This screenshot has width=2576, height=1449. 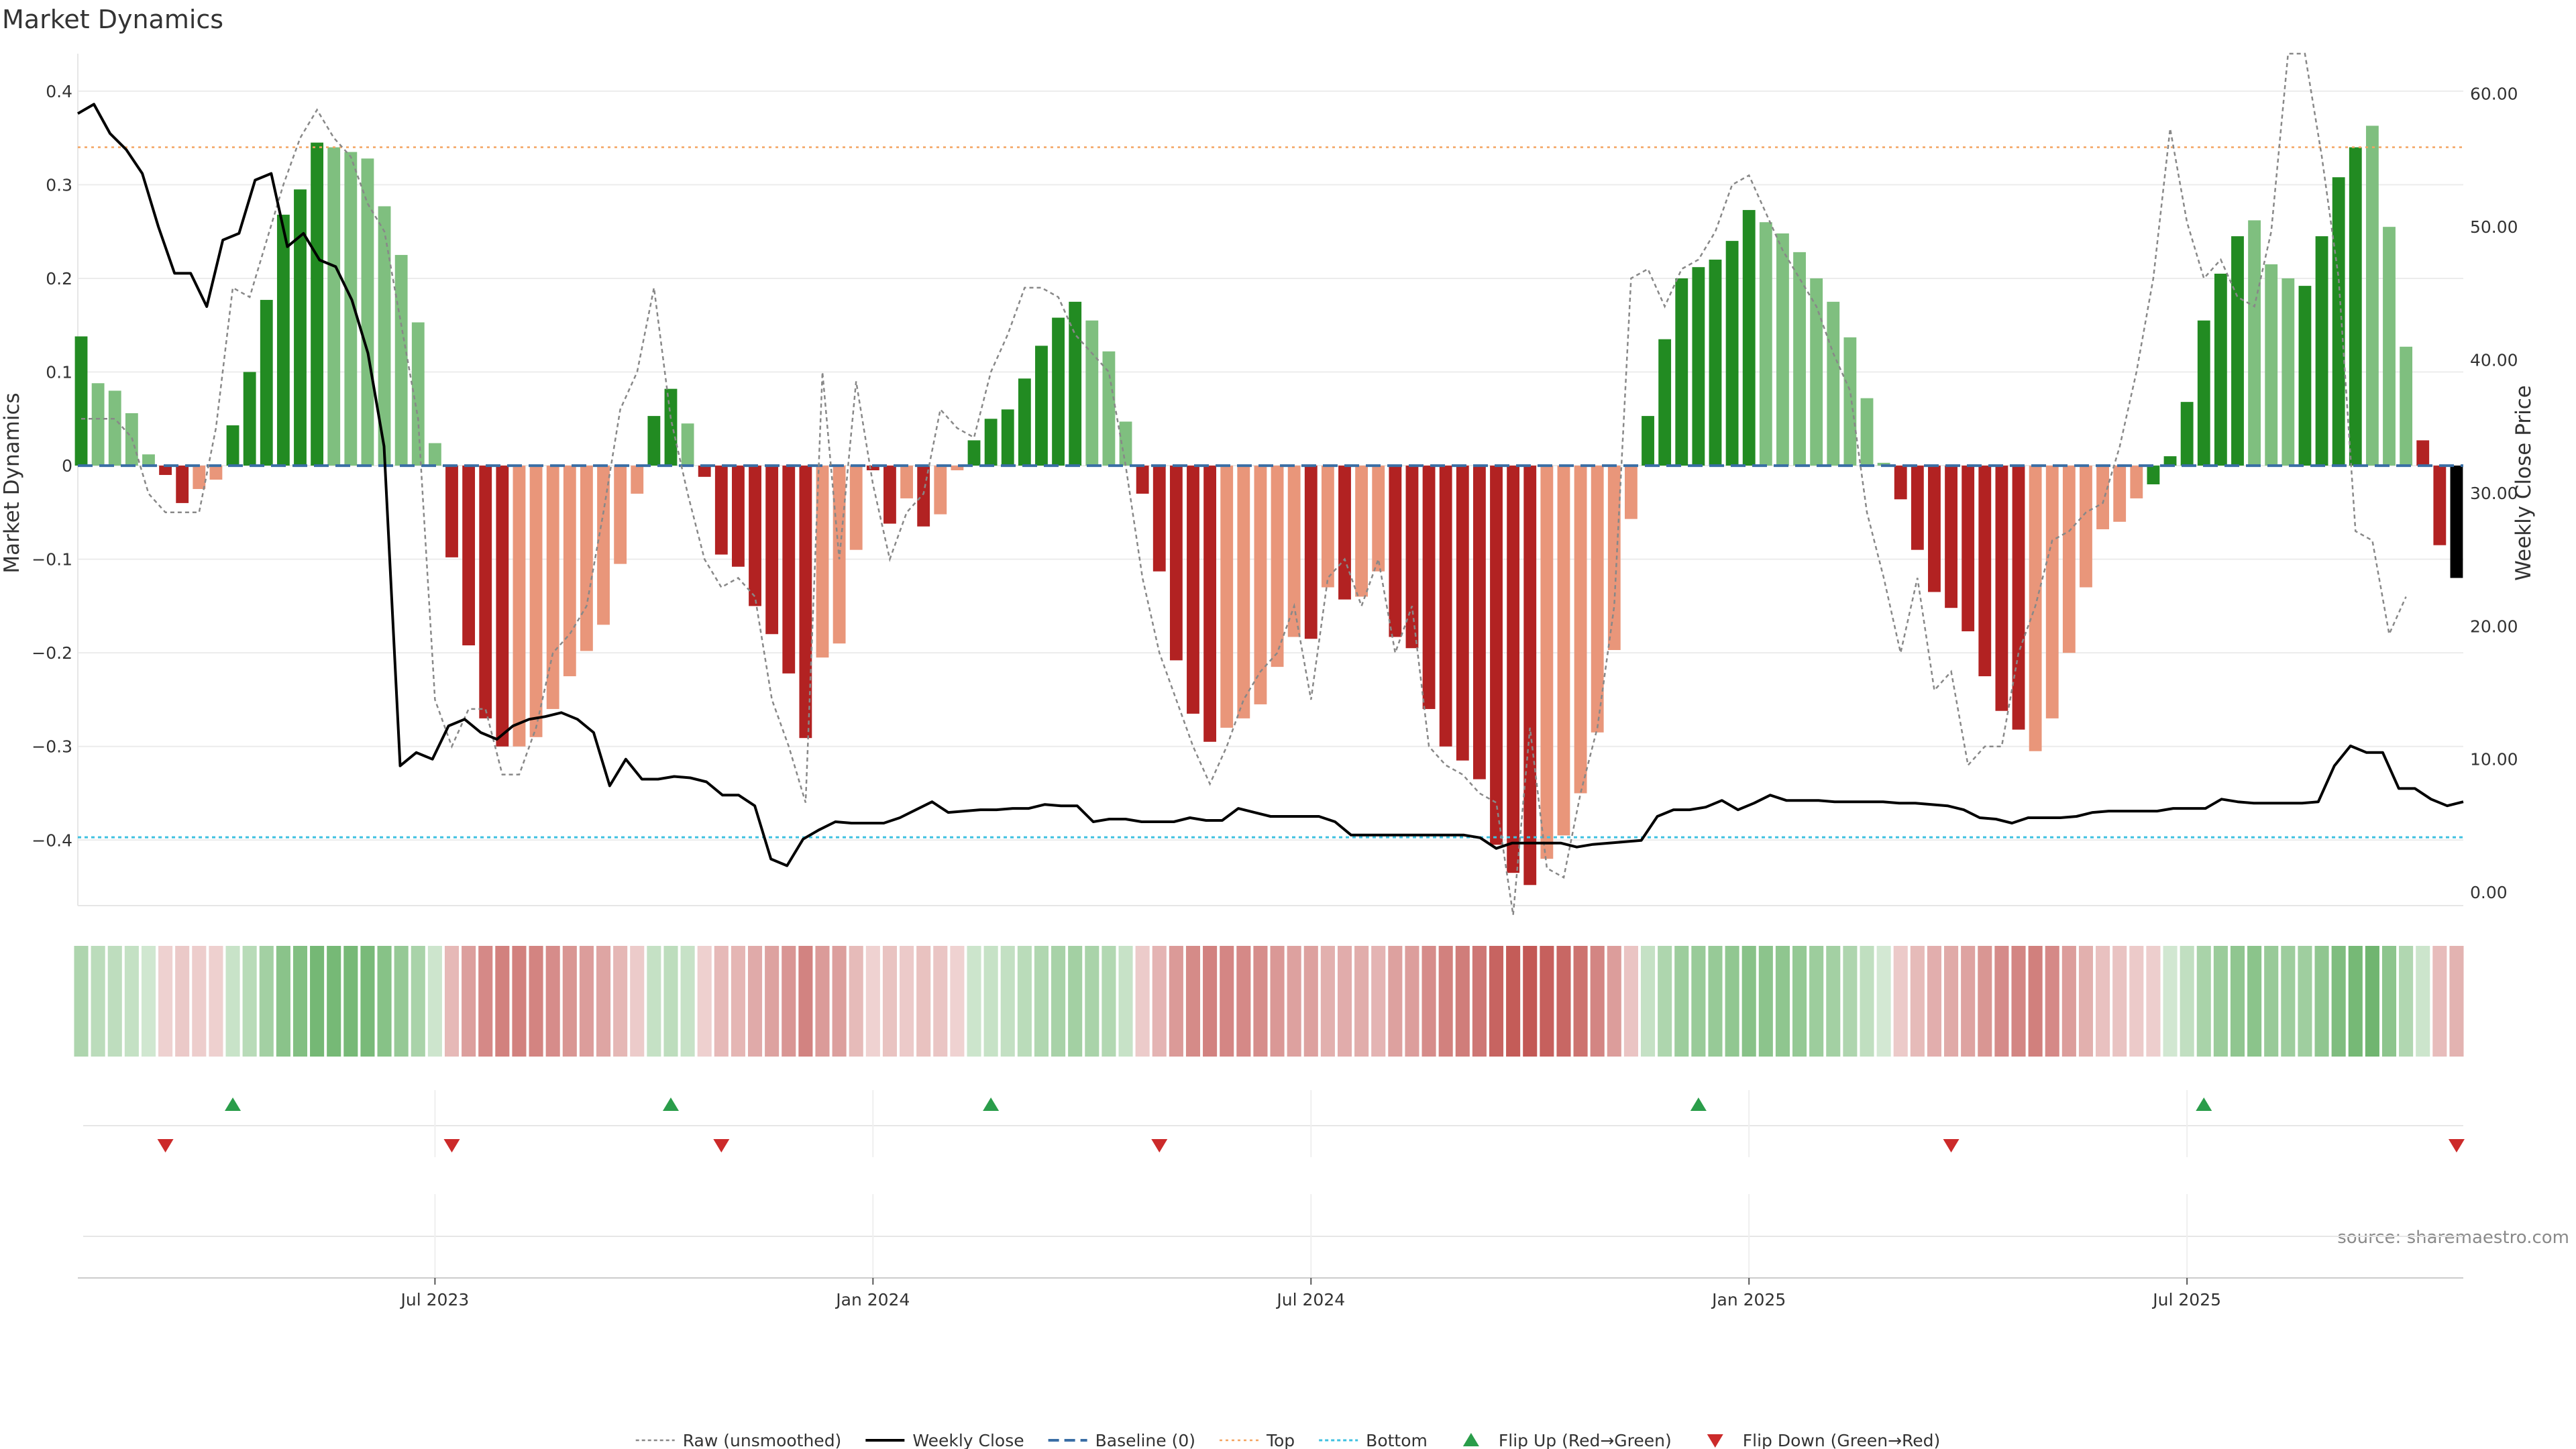 I want to click on flip-up-marker, so click(x=1698, y=1104).